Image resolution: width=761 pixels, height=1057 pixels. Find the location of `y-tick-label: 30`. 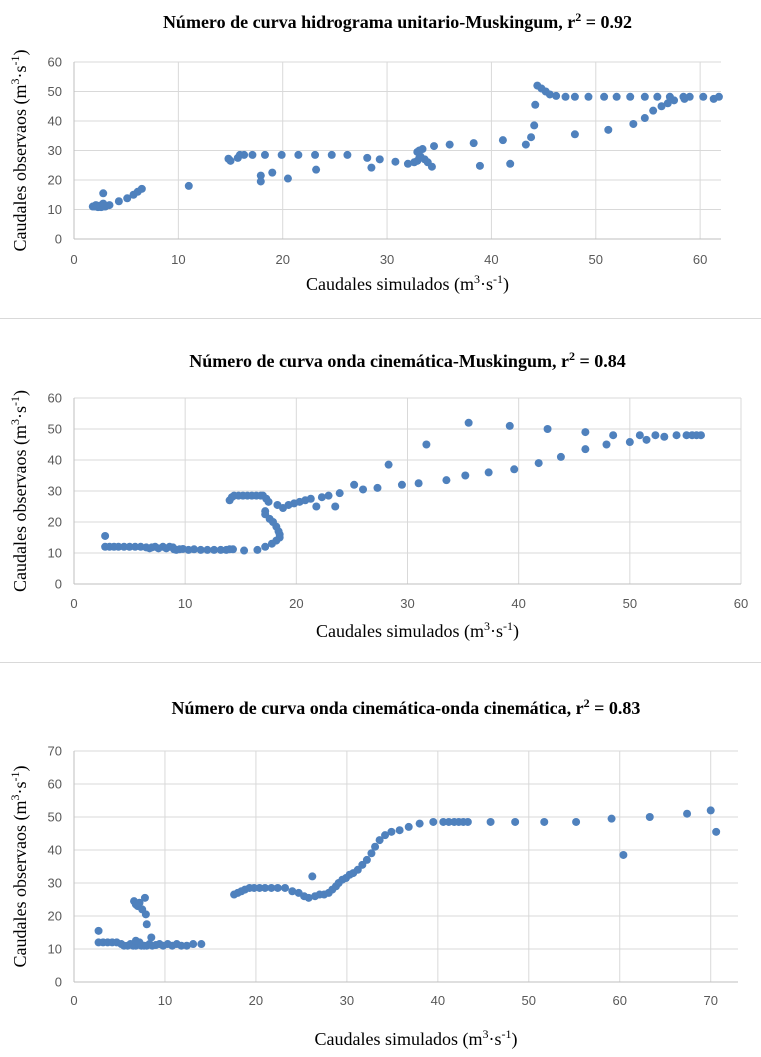

y-tick-label: 30 is located at coordinates (55, 491).